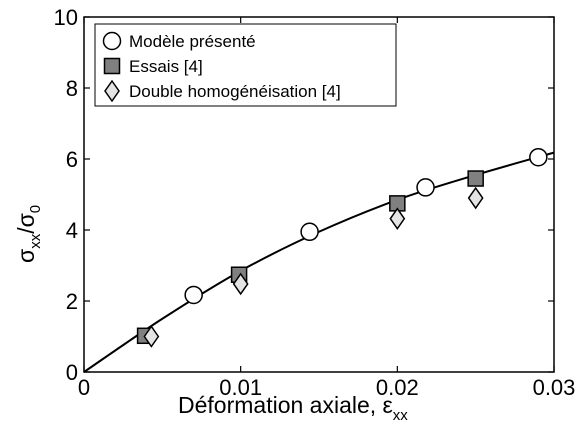  I want to click on x-tick-label-0: 0, so click(84, 387).